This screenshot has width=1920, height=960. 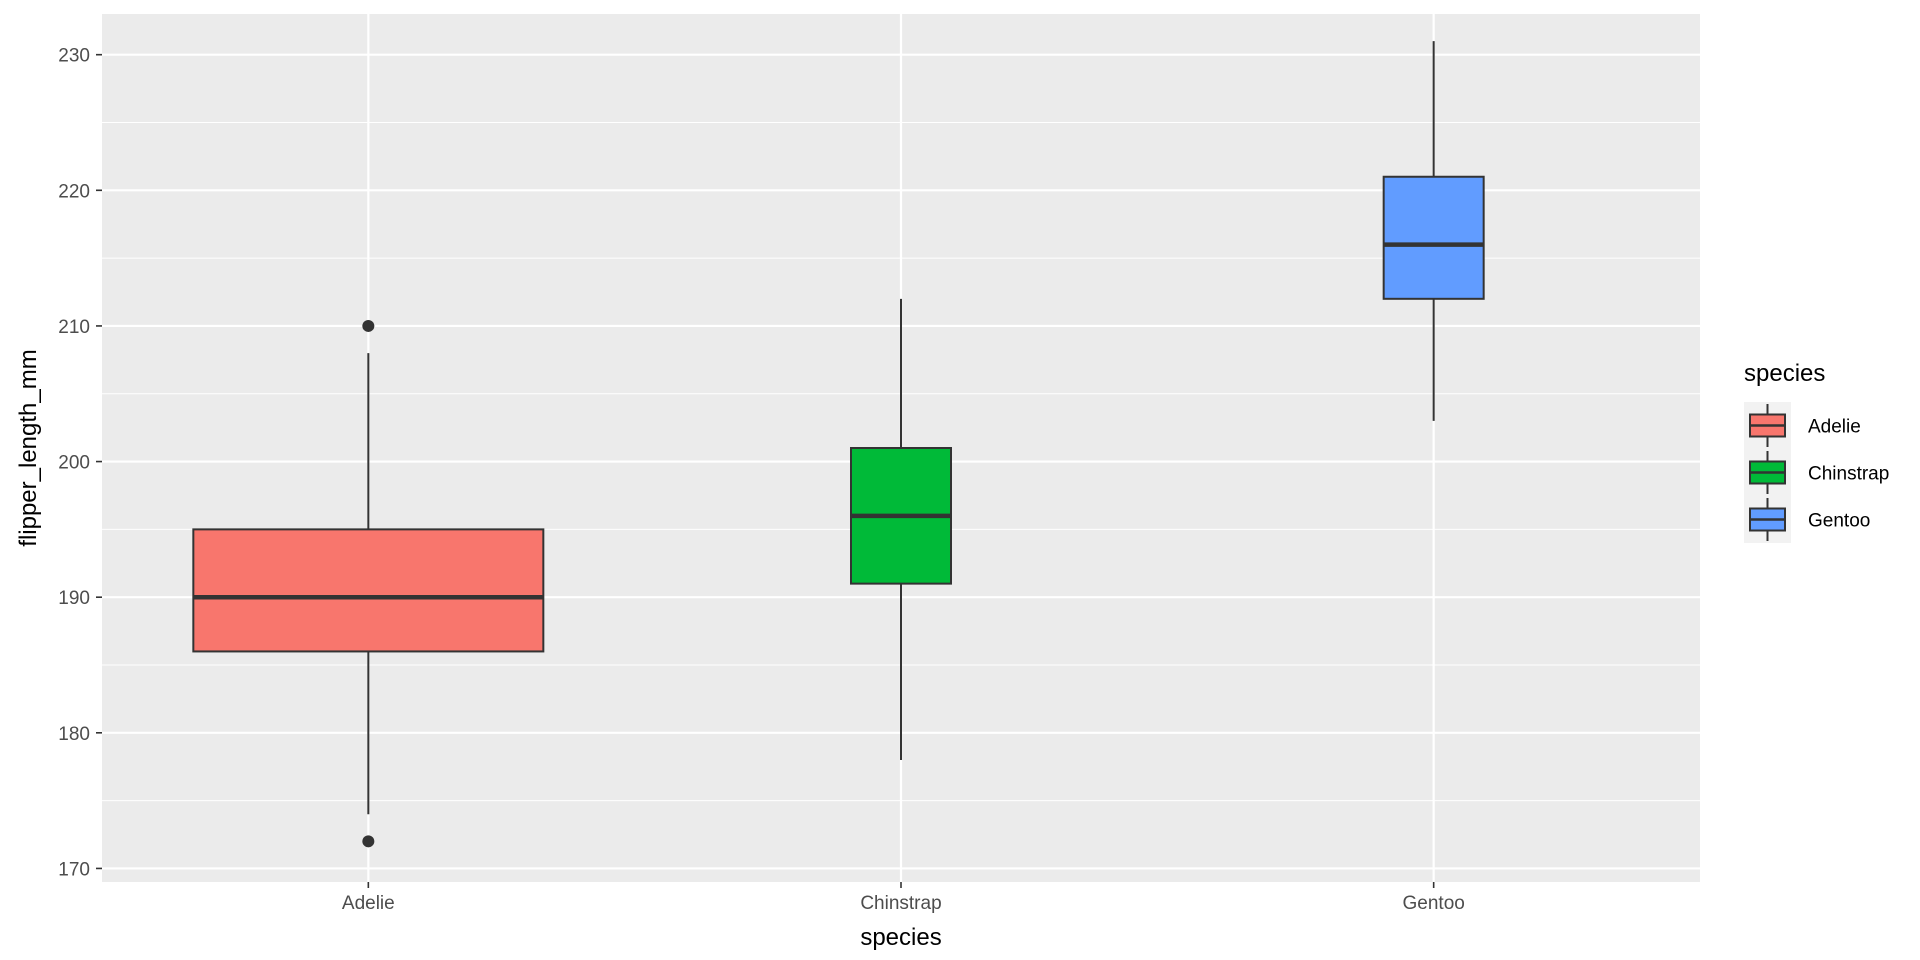 What do you see at coordinates (74, 56) in the screenshot?
I see `y-tick-label: 230` at bounding box center [74, 56].